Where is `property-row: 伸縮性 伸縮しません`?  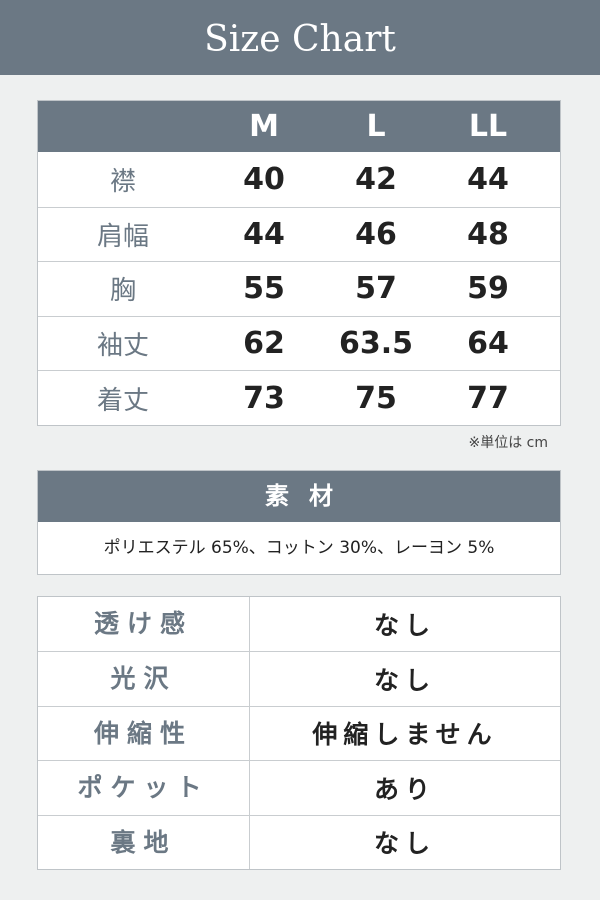 property-row: 伸縮性 伸縮しません is located at coordinates (299, 733).